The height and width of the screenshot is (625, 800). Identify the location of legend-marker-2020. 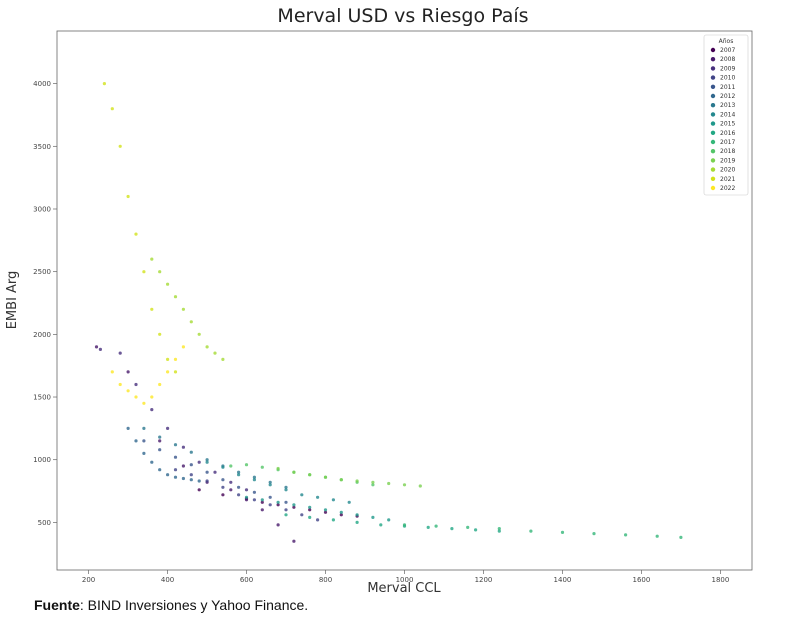
(713, 169).